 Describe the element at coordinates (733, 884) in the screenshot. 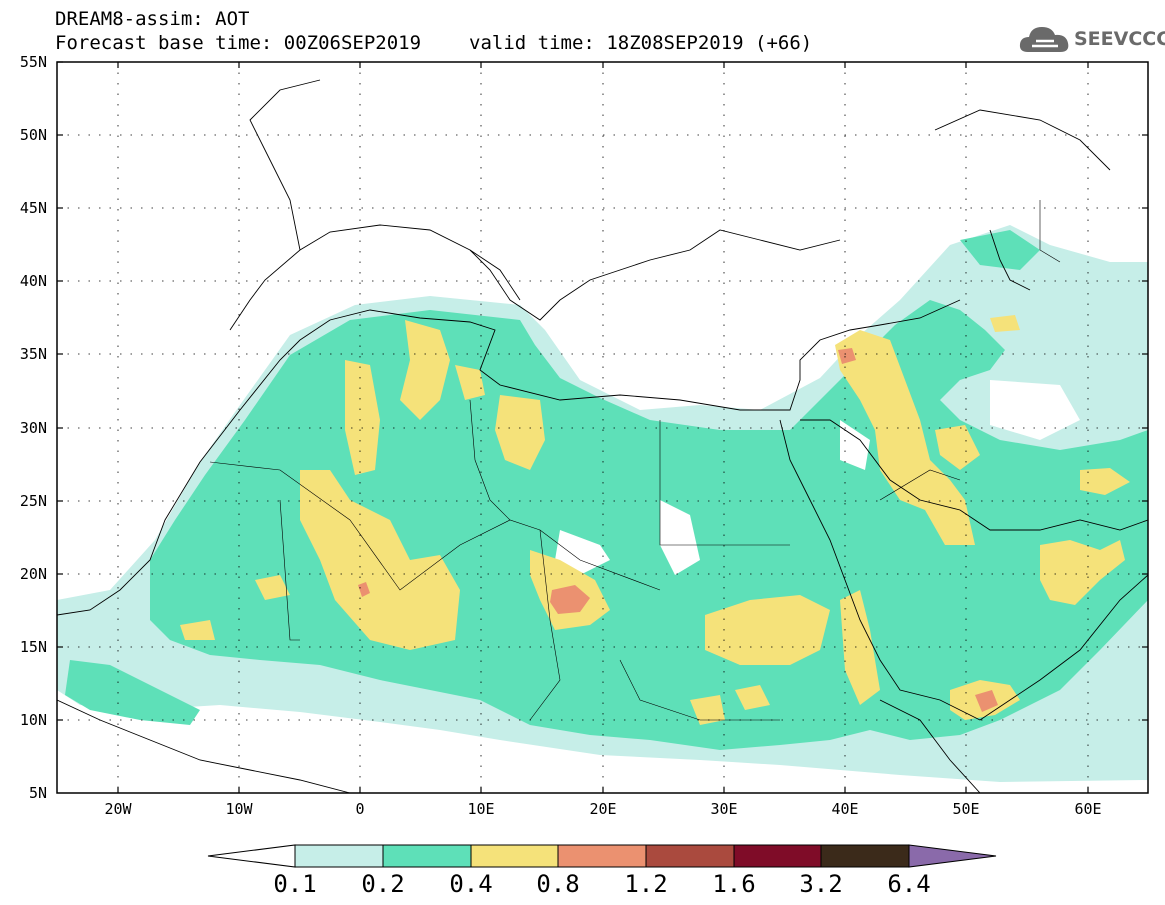

I see `colorbar-label: 1.6` at that location.